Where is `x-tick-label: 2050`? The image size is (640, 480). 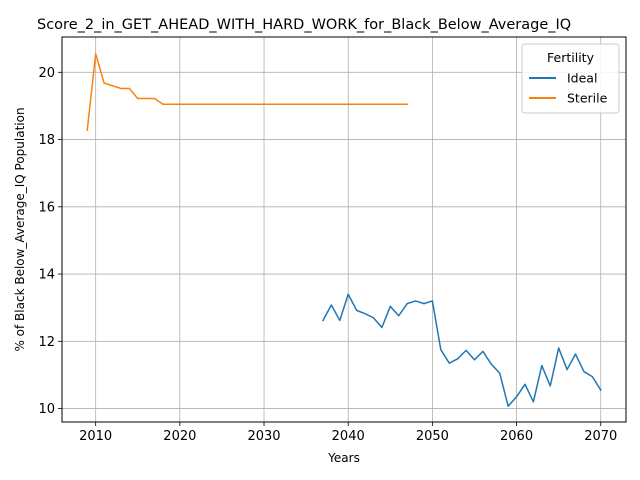 x-tick-label: 2050 is located at coordinates (432, 436).